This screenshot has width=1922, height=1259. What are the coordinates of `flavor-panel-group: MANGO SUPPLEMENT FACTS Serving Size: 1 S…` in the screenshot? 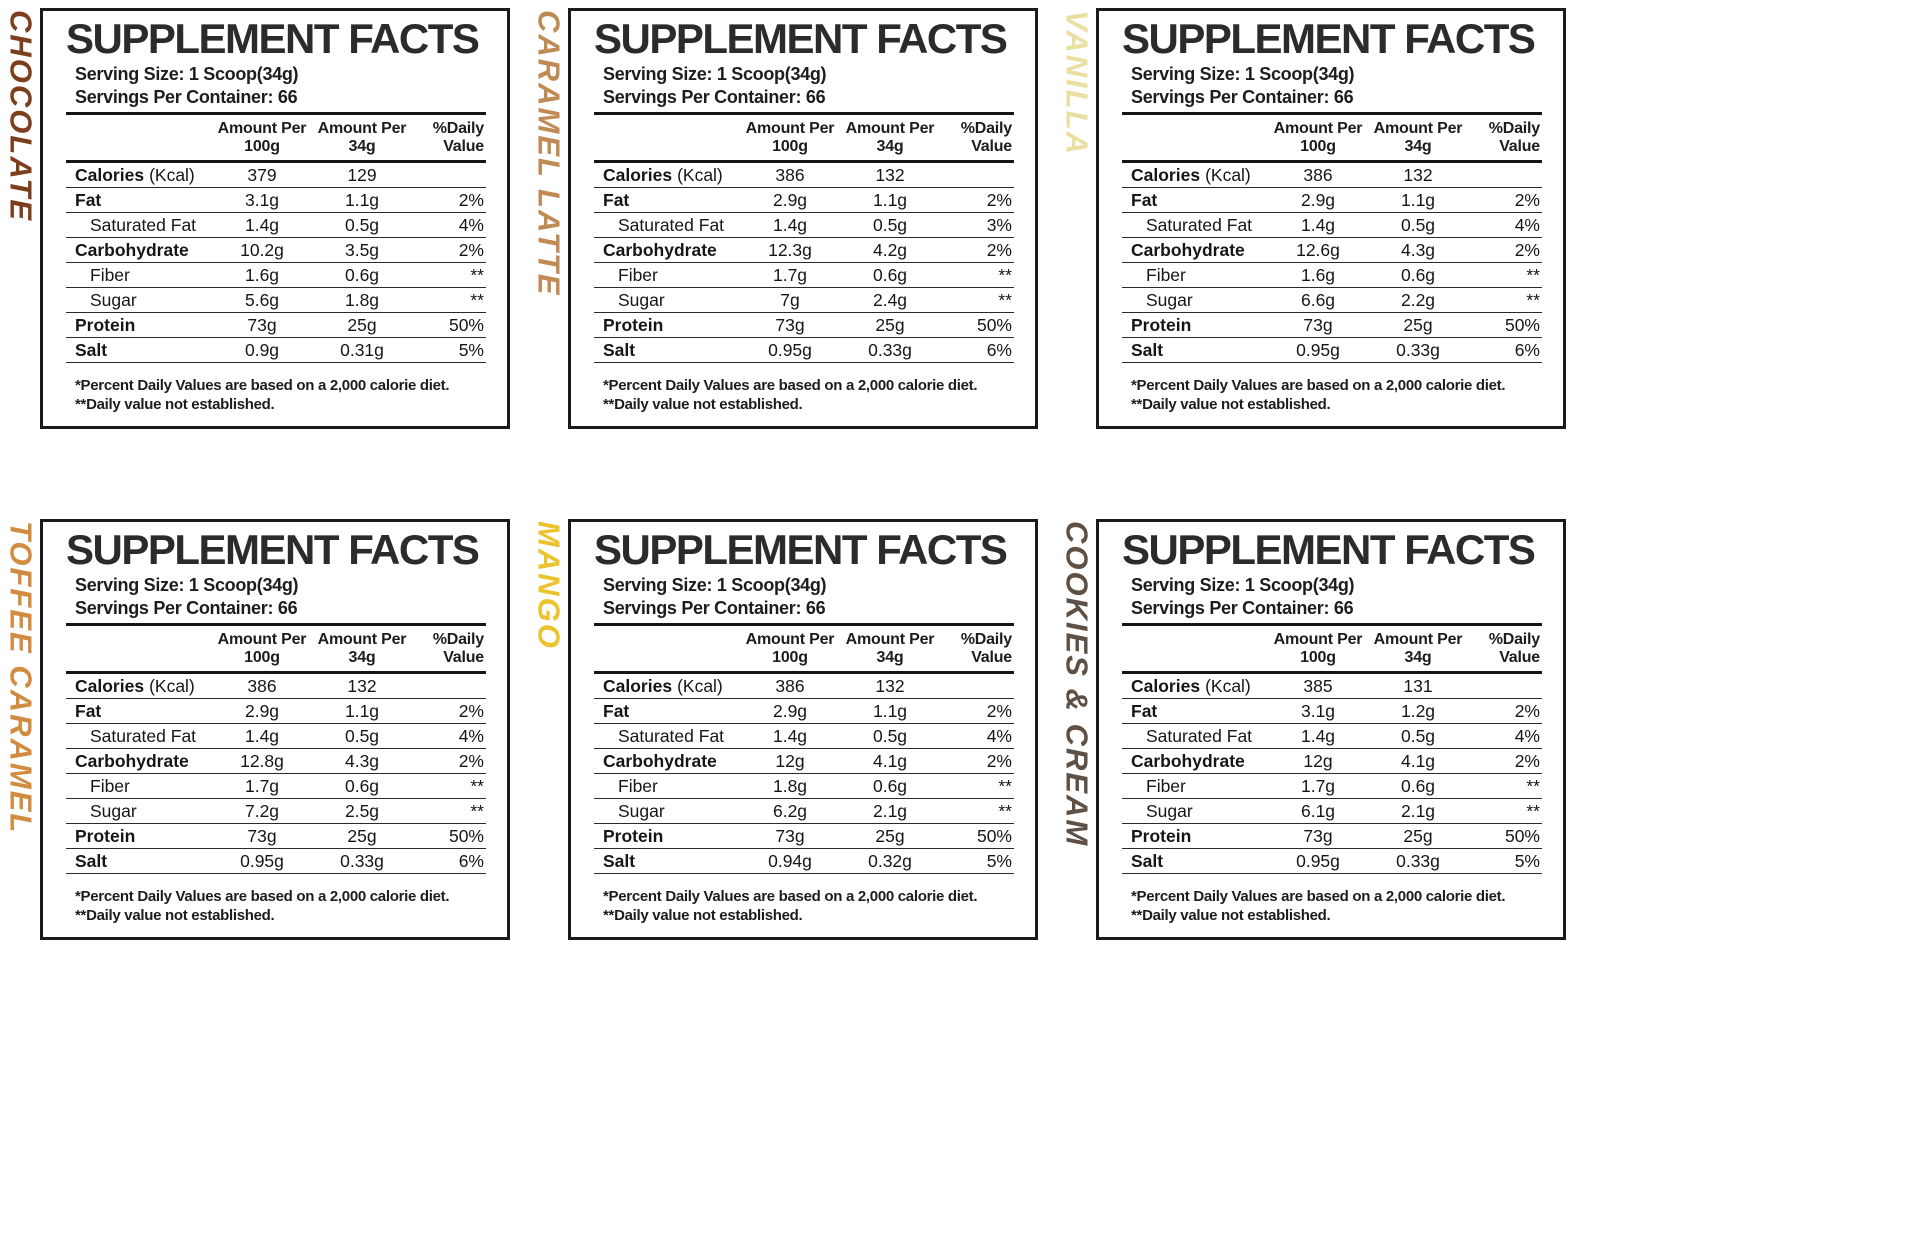 It's located at (784, 729).